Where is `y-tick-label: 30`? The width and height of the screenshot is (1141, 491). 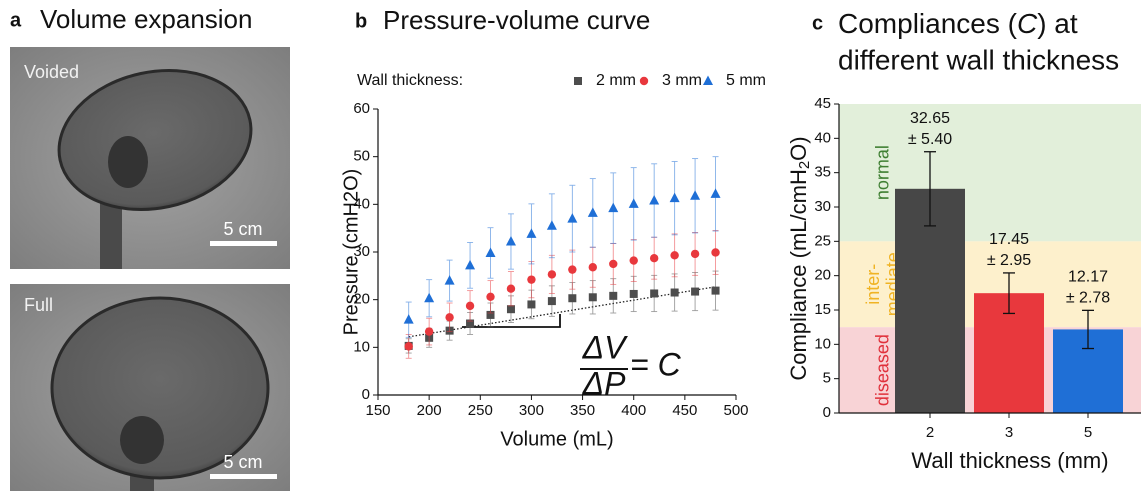
y-tick-label: 30 is located at coordinates (822, 206).